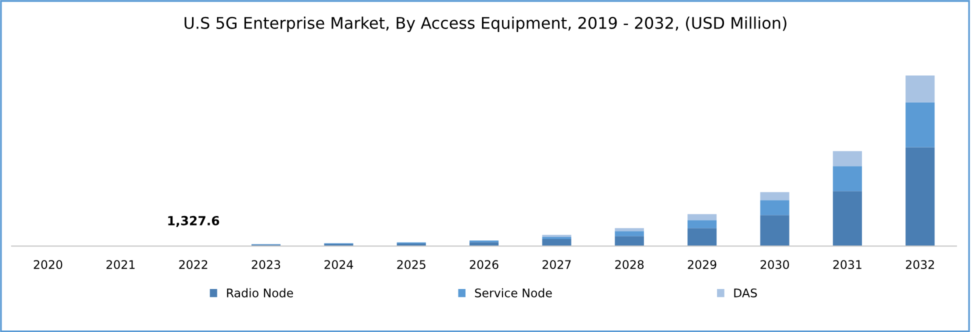 The height and width of the screenshot is (332, 971). I want to click on chart-title: U.S 5G Enterprise Market, By Access Equipment, 2019 - 2032, (USD Million), so click(485, 24).